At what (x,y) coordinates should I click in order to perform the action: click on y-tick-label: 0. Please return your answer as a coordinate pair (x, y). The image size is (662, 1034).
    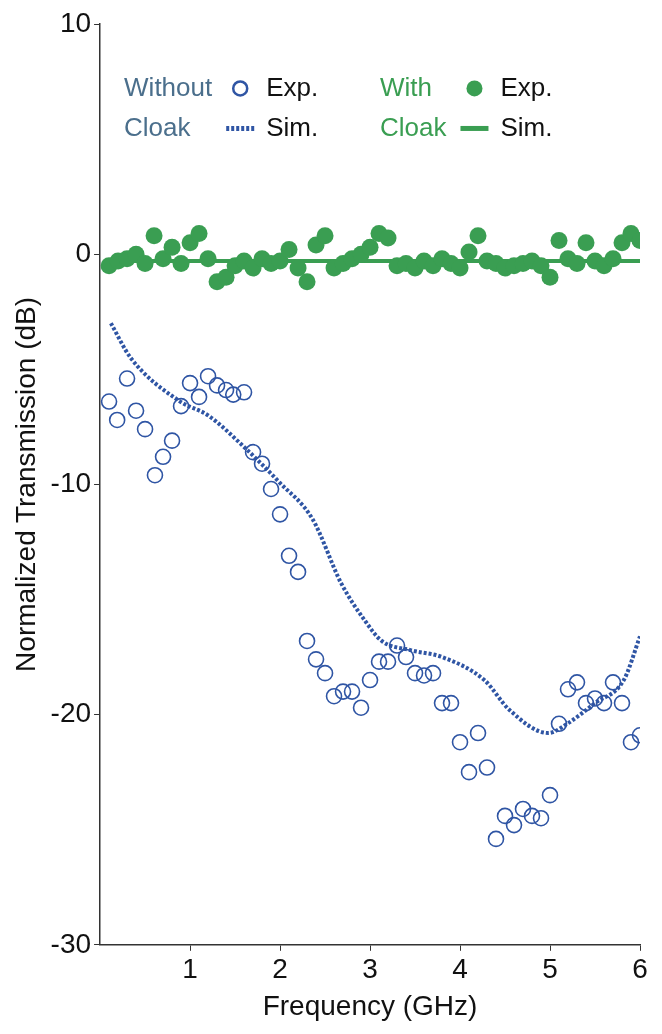
    Looking at the image, I should click on (83, 252).